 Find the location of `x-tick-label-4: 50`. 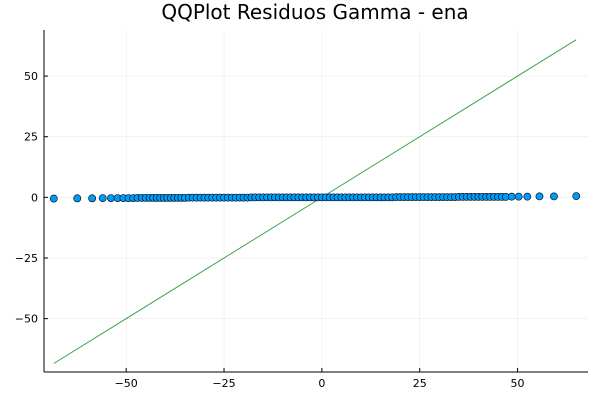

x-tick-label-4: 50 is located at coordinates (518, 383).